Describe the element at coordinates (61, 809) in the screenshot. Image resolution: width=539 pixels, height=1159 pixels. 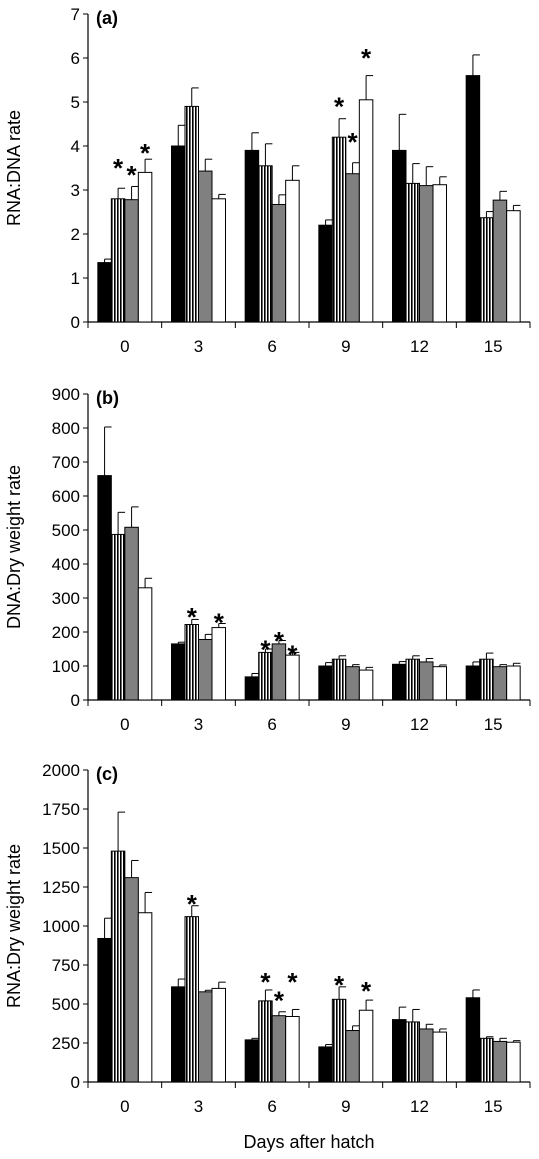
I see `y-tick-label: 1750` at that location.